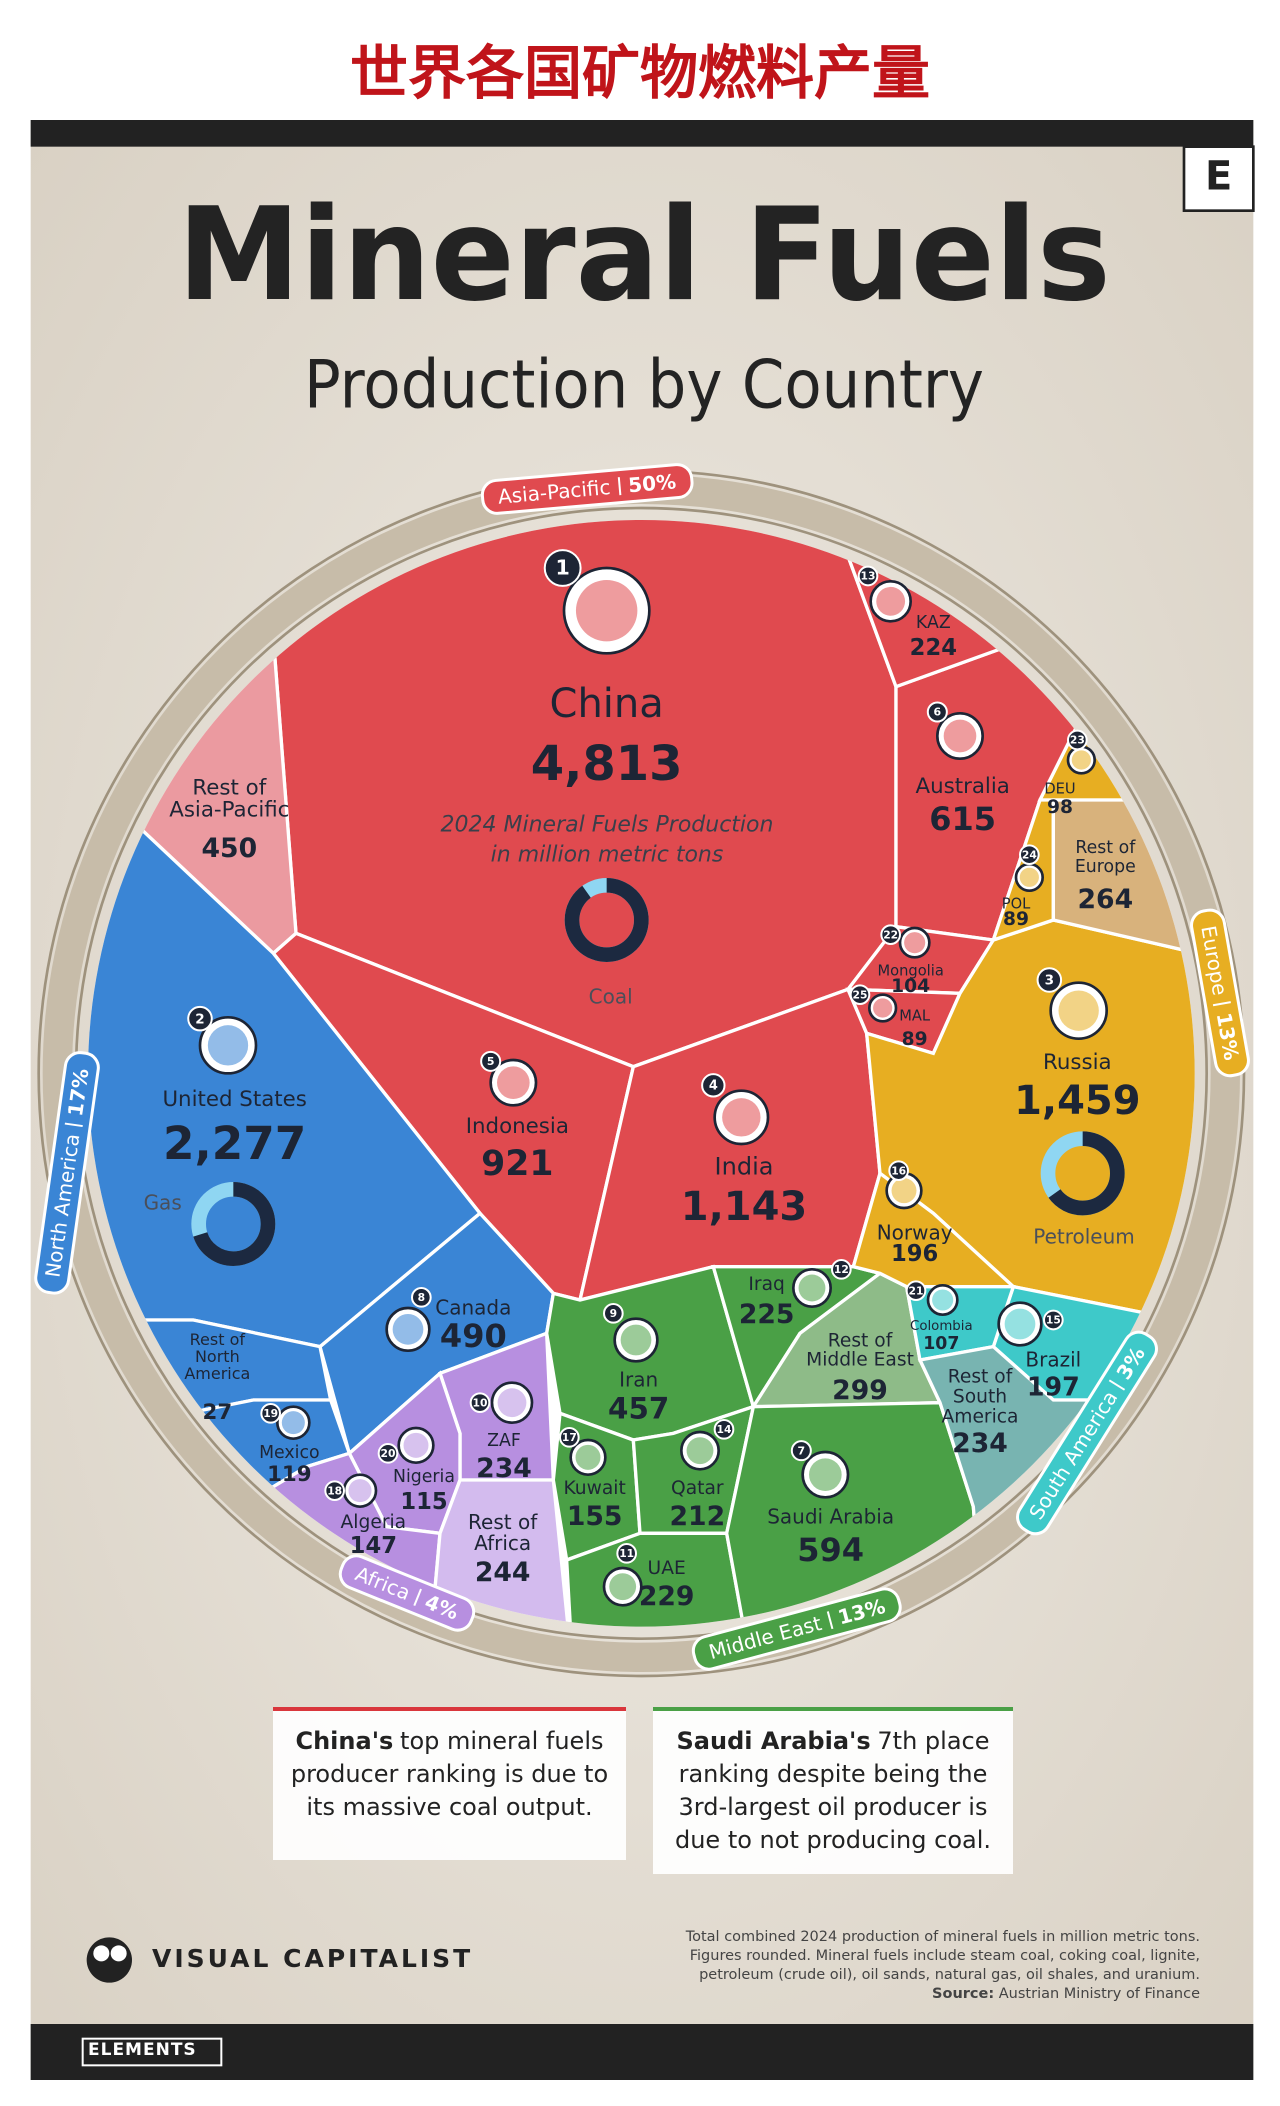 The image size is (1280, 2106). What do you see at coordinates (424, 1477) in the screenshot?
I see `cell-name: Nigeria` at bounding box center [424, 1477].